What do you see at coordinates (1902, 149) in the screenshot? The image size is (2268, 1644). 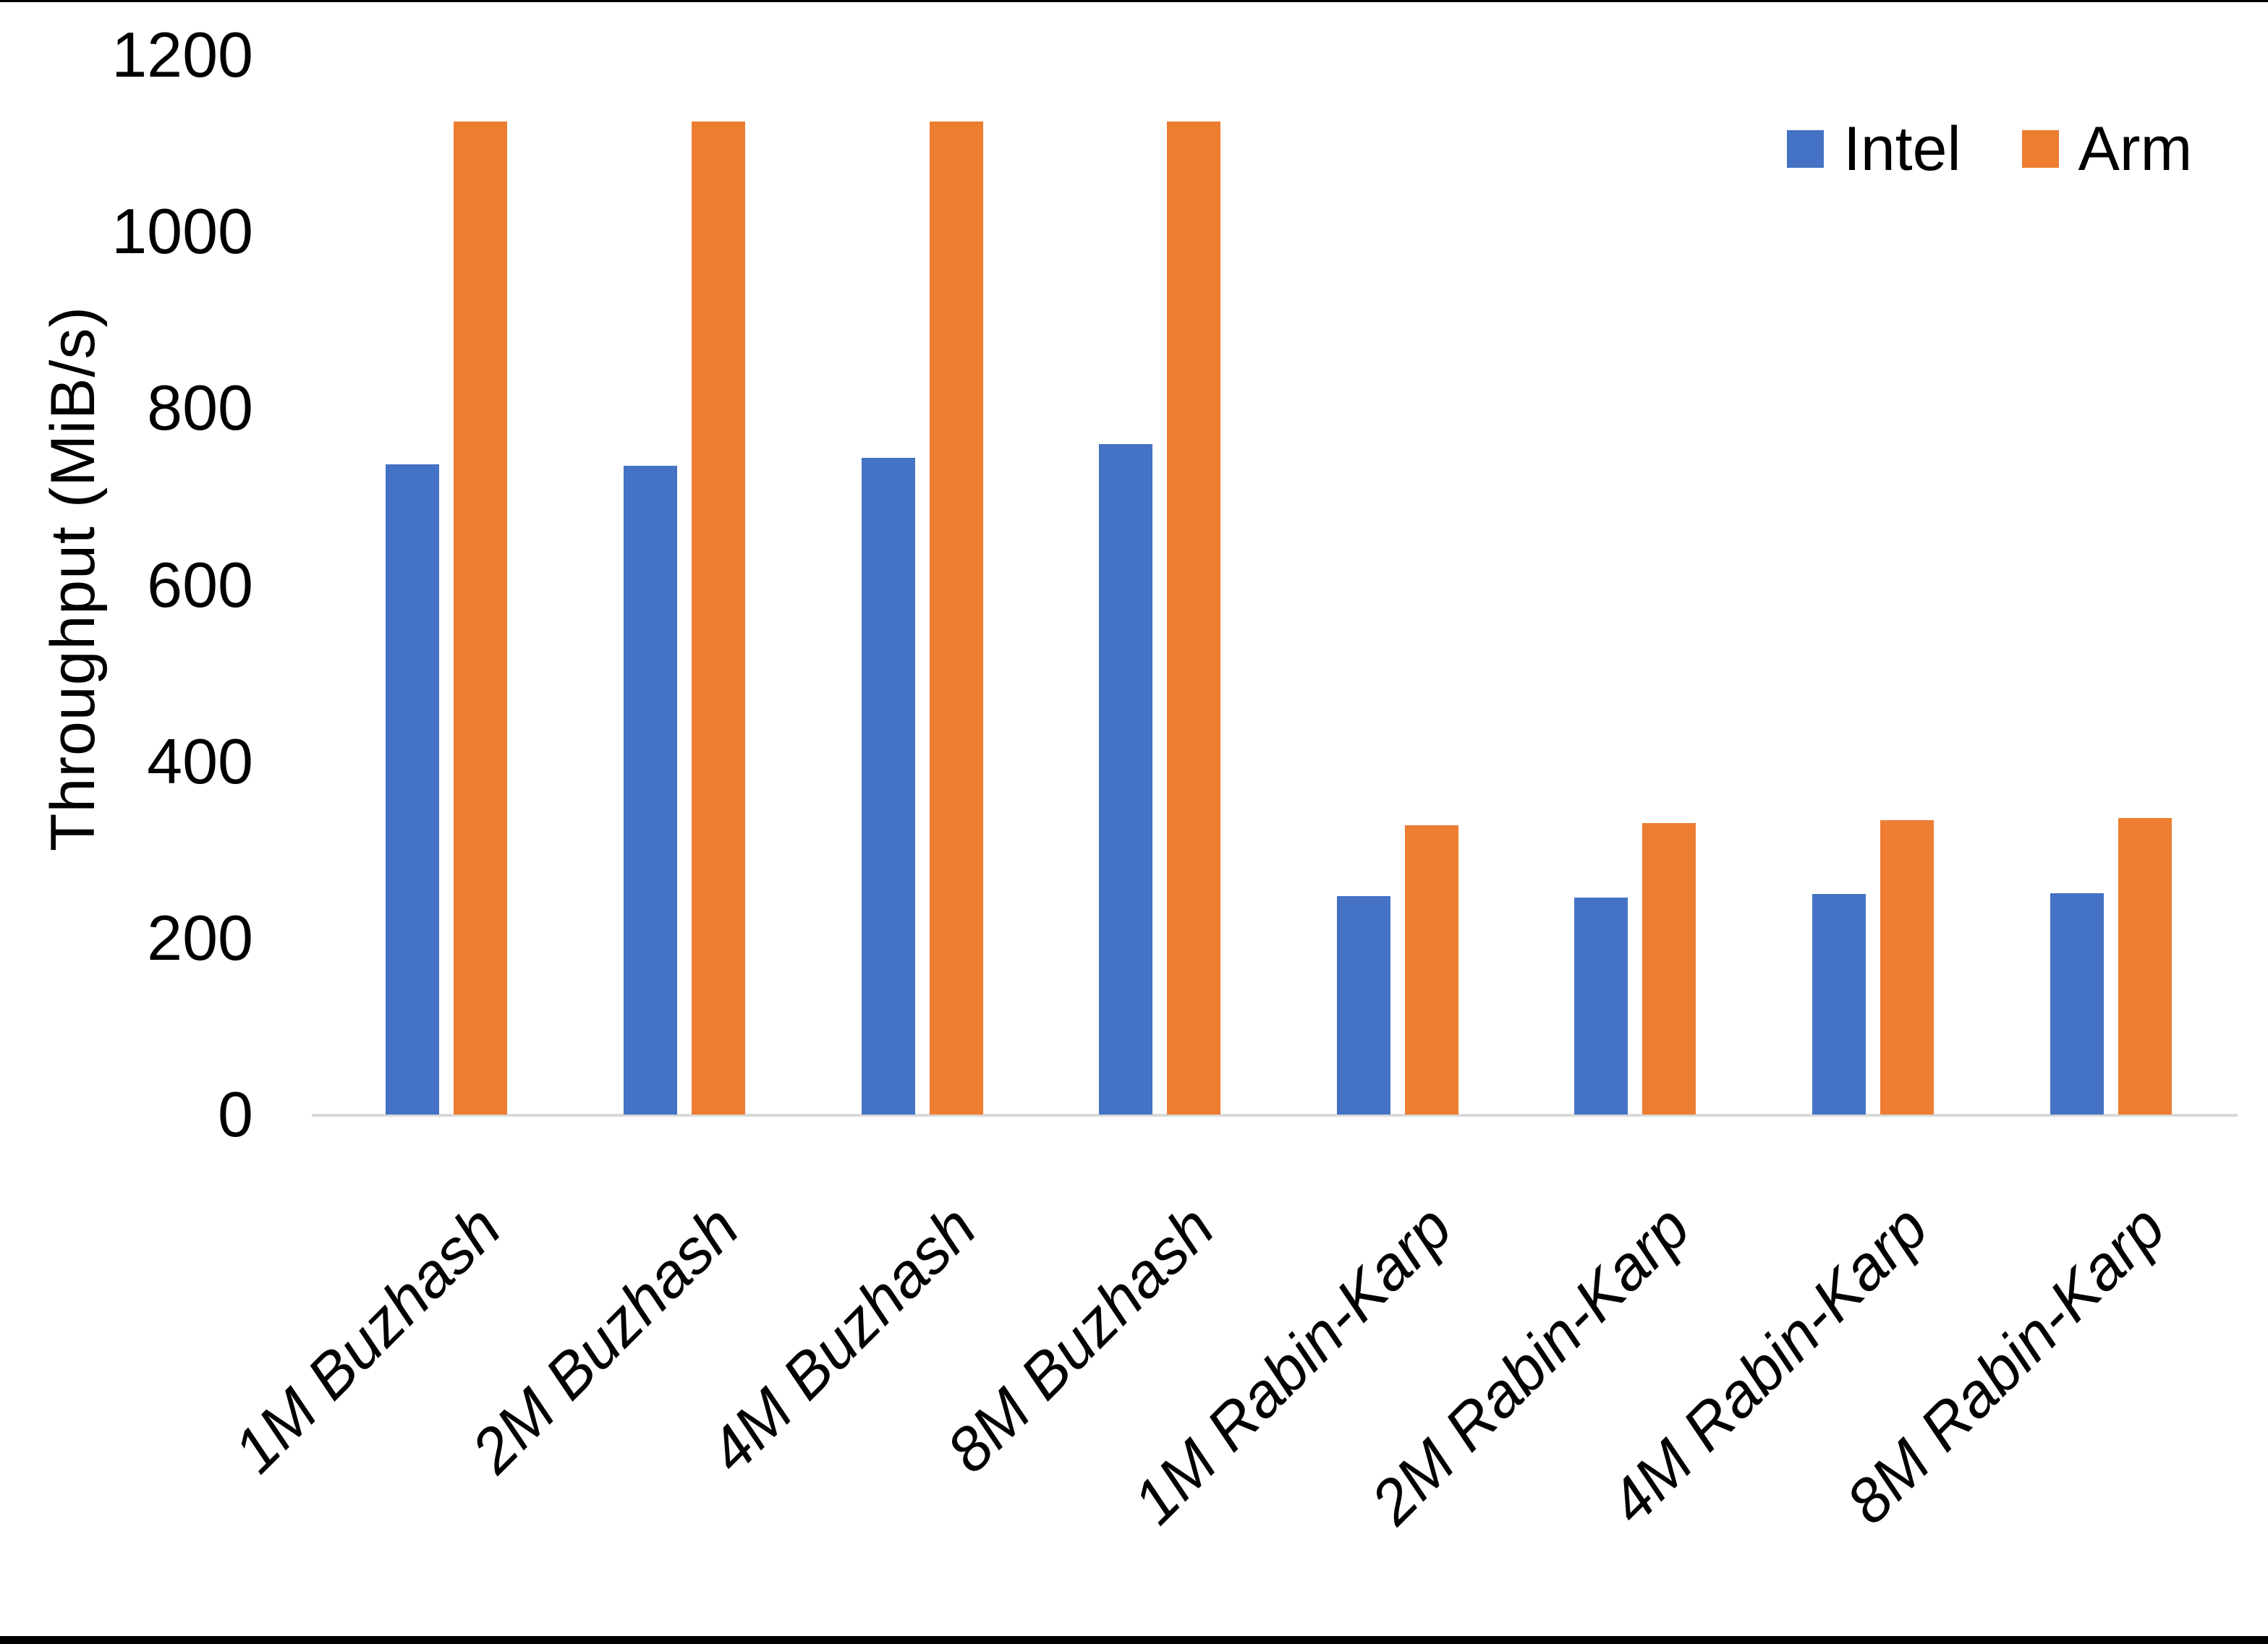 I see `legend-label-intel: Intel` at bounding box center [1902, 149].